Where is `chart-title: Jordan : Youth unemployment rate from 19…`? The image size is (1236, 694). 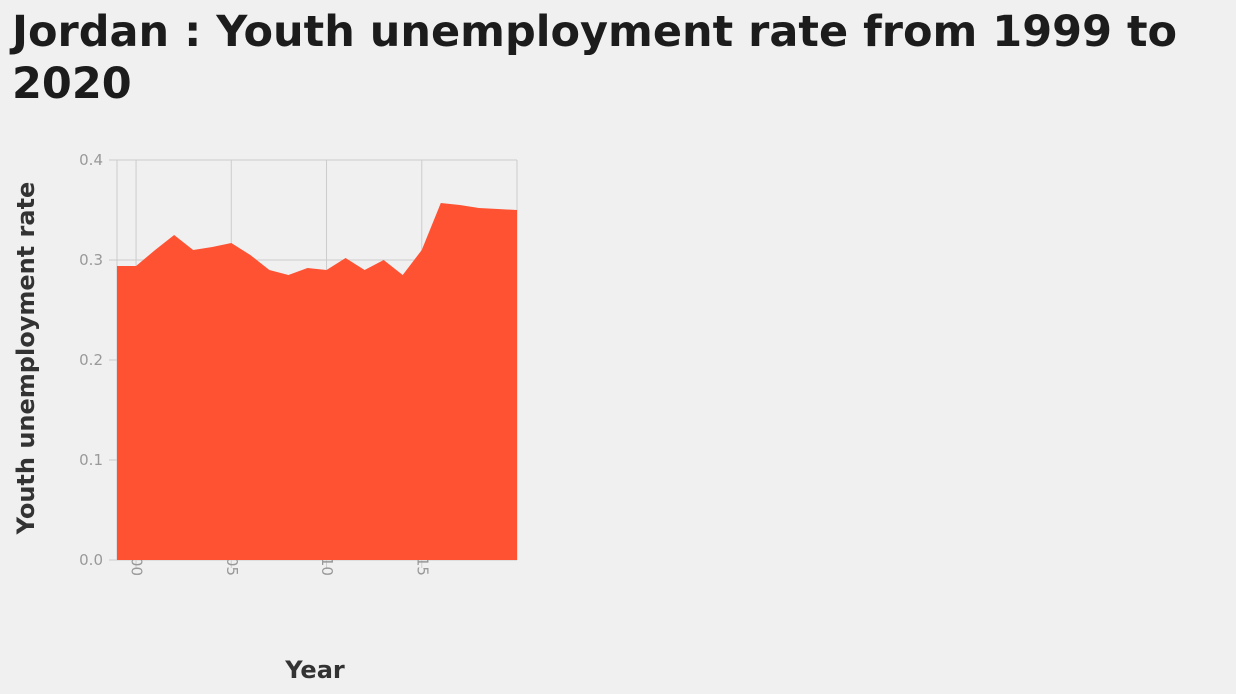
chart-title: Jordan : Youth unemployment rate from 19… is located at coordinates (595, 58).